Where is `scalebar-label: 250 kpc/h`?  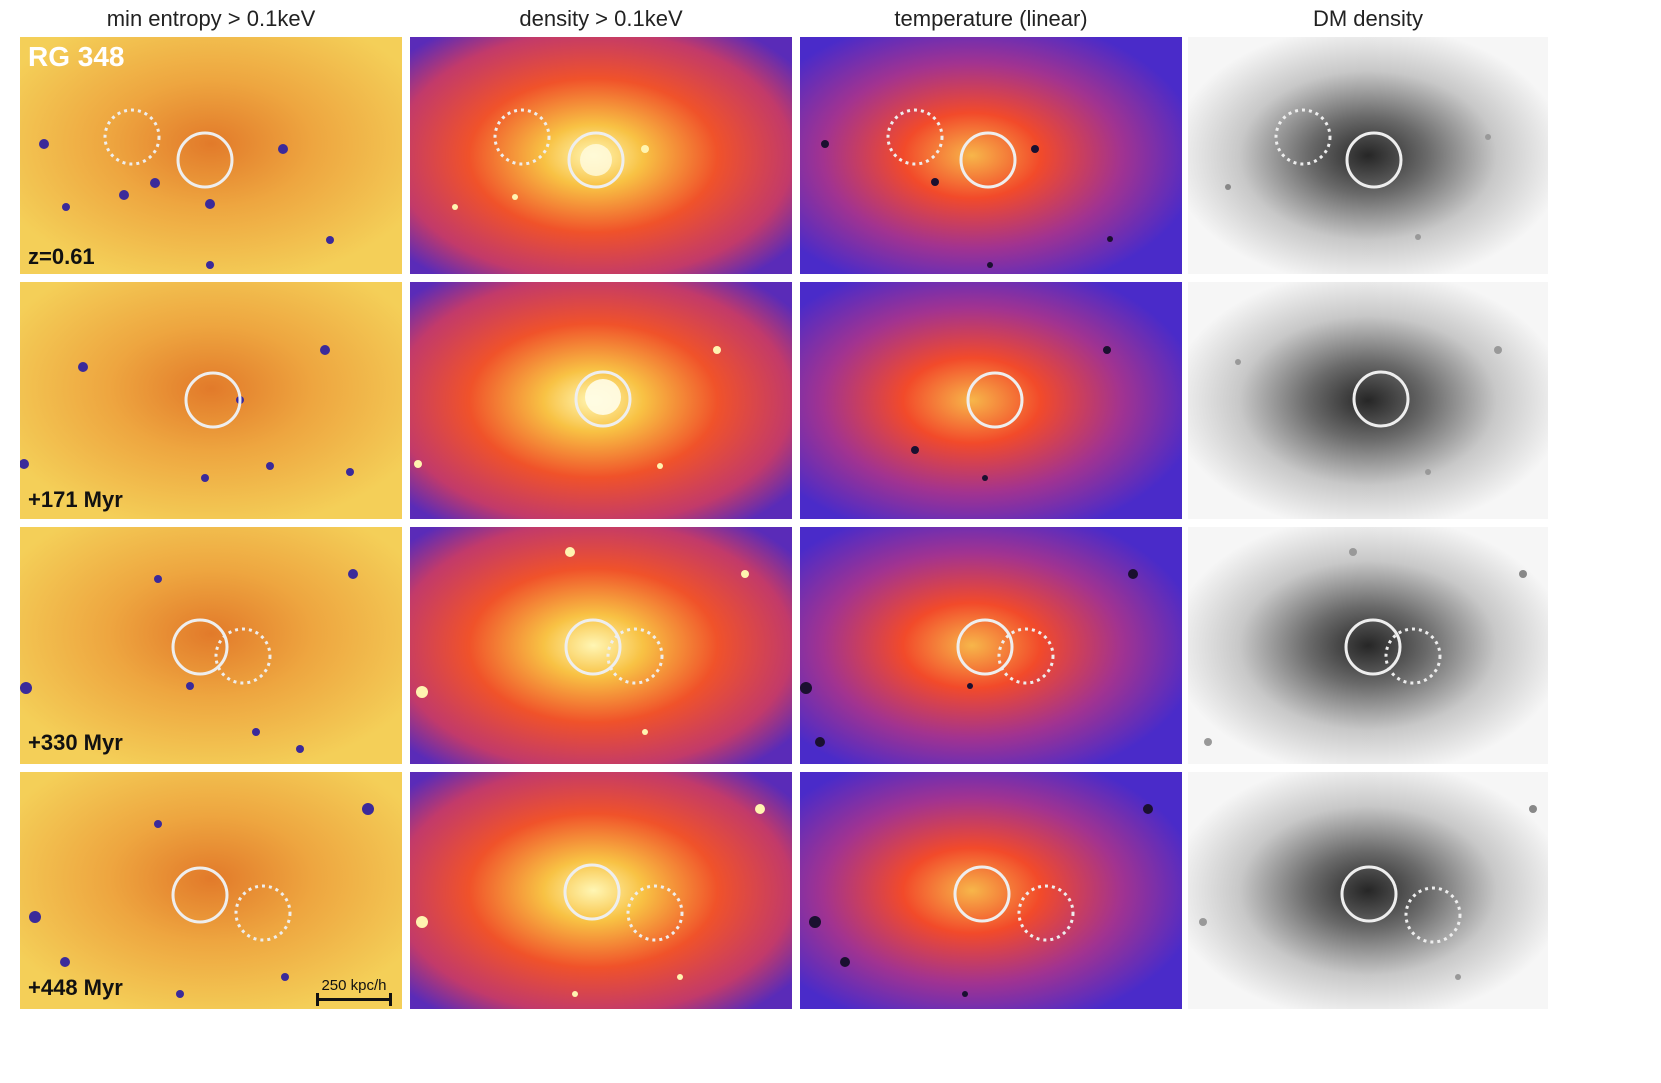
scalebar-label: 250 kpc/h is located at coordinates (354, 985).